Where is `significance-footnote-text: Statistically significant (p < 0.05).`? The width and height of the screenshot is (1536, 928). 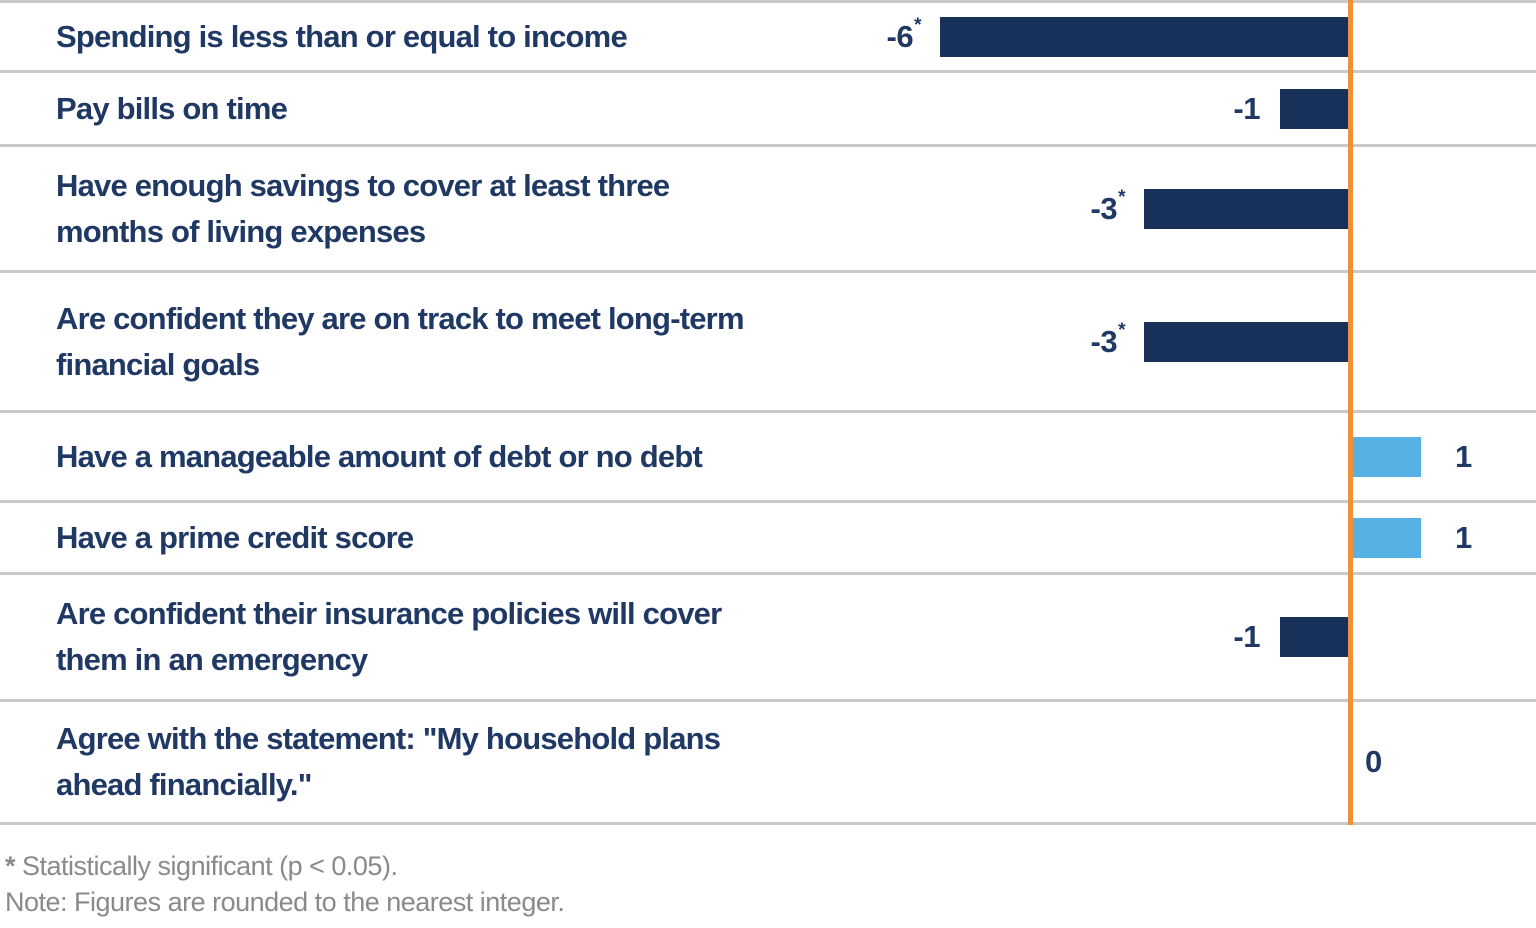 significance-footnote-text: Statistically significant (p < 0.05). is located at coordinates (206, 866).